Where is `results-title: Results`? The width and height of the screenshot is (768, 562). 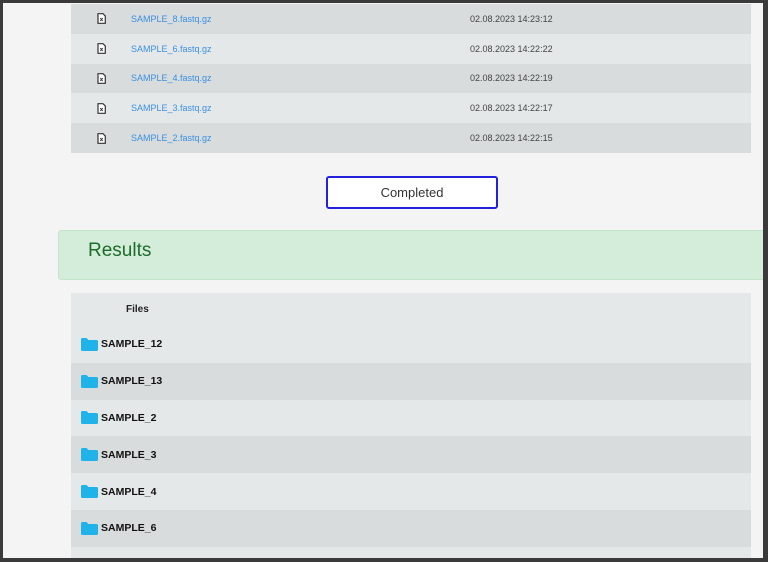 results-title: Results is located at coordinates (120, 250).